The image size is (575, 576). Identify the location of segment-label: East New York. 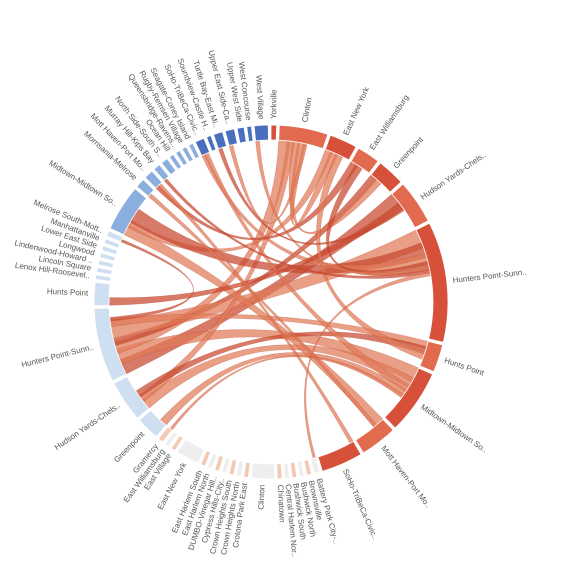
(357, 111).